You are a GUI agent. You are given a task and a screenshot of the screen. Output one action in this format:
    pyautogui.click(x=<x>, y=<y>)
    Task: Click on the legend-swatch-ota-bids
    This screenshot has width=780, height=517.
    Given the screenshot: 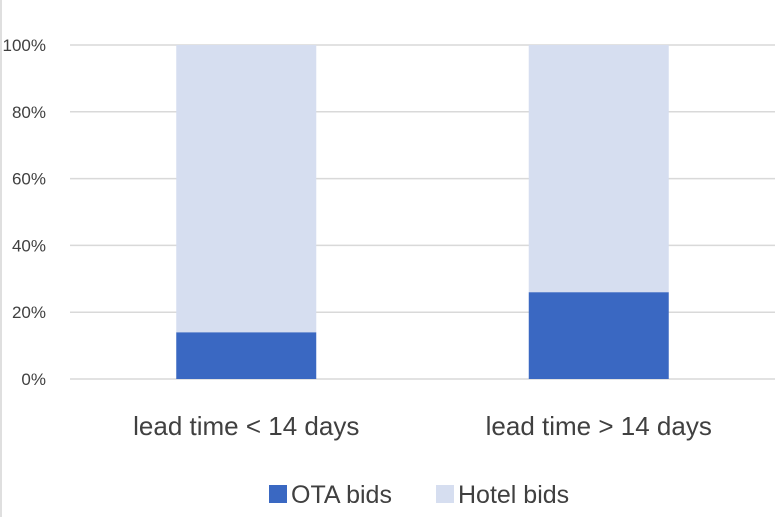 What is the action you would take?
    pyautogui.click(x=278, y=494)
    